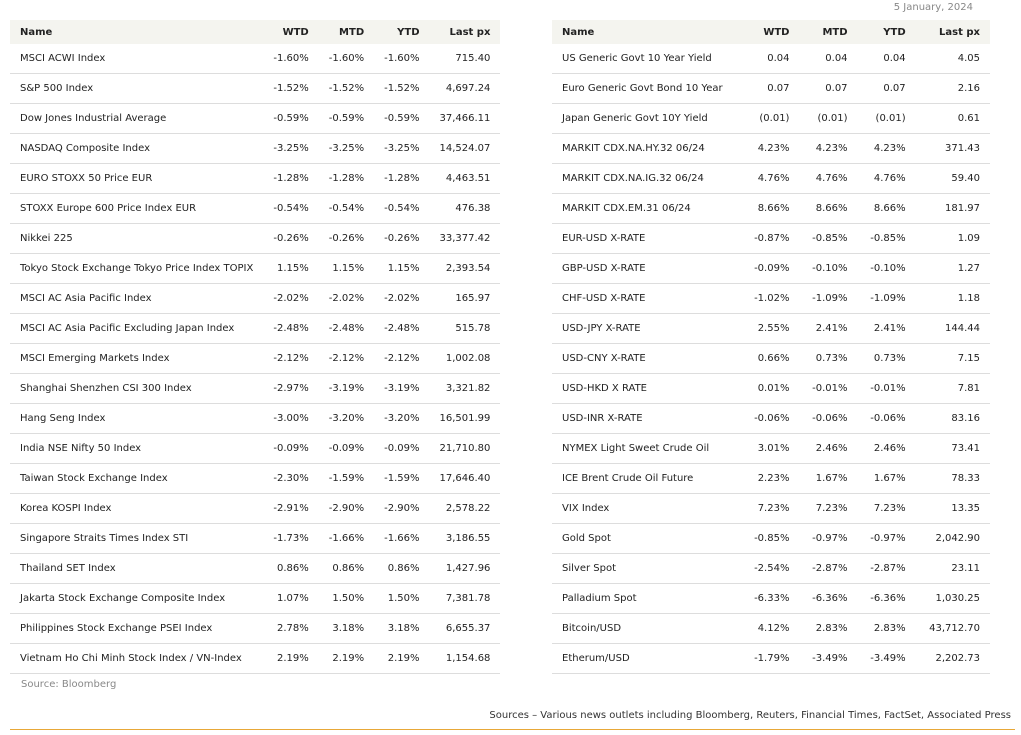  Describe the element at coordinates (137, 598) in the screenshot. I see `cell-name: Jakarta Stock Exchange Composite Index` at that location.